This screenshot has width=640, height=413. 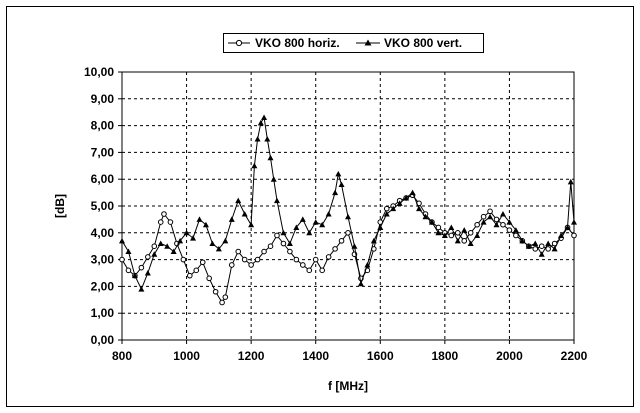 What do you see at coordinates (103, 179) in the screenshot?
I see `y-tick-label: 6,00` at bounding box center [103, 179].